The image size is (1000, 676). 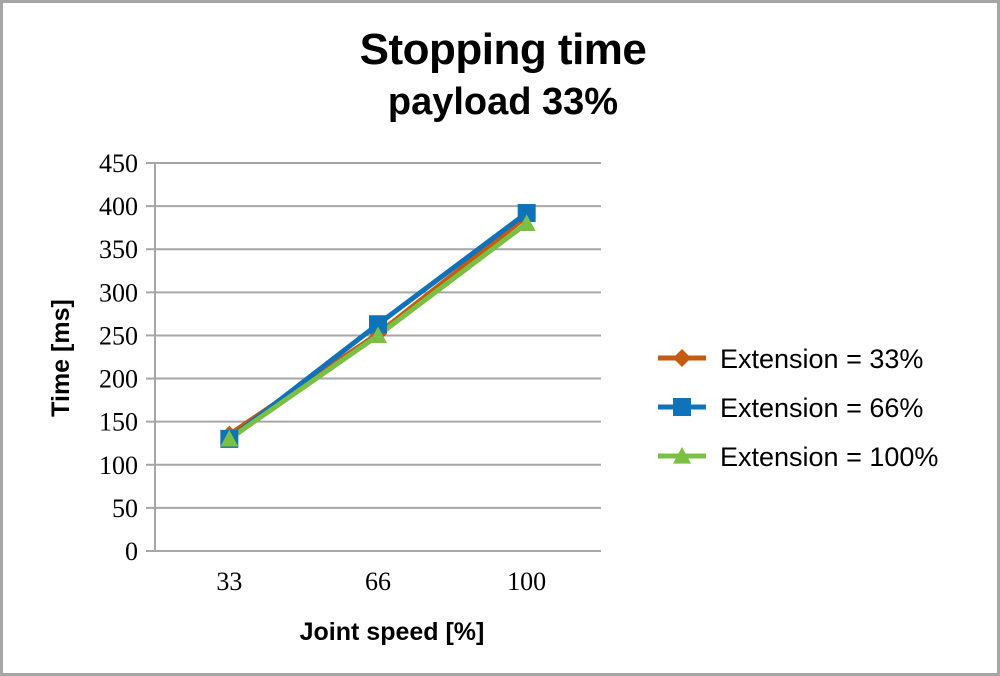 I want to click on y-axis-tick-label: 150, so click(x=118, y=422).